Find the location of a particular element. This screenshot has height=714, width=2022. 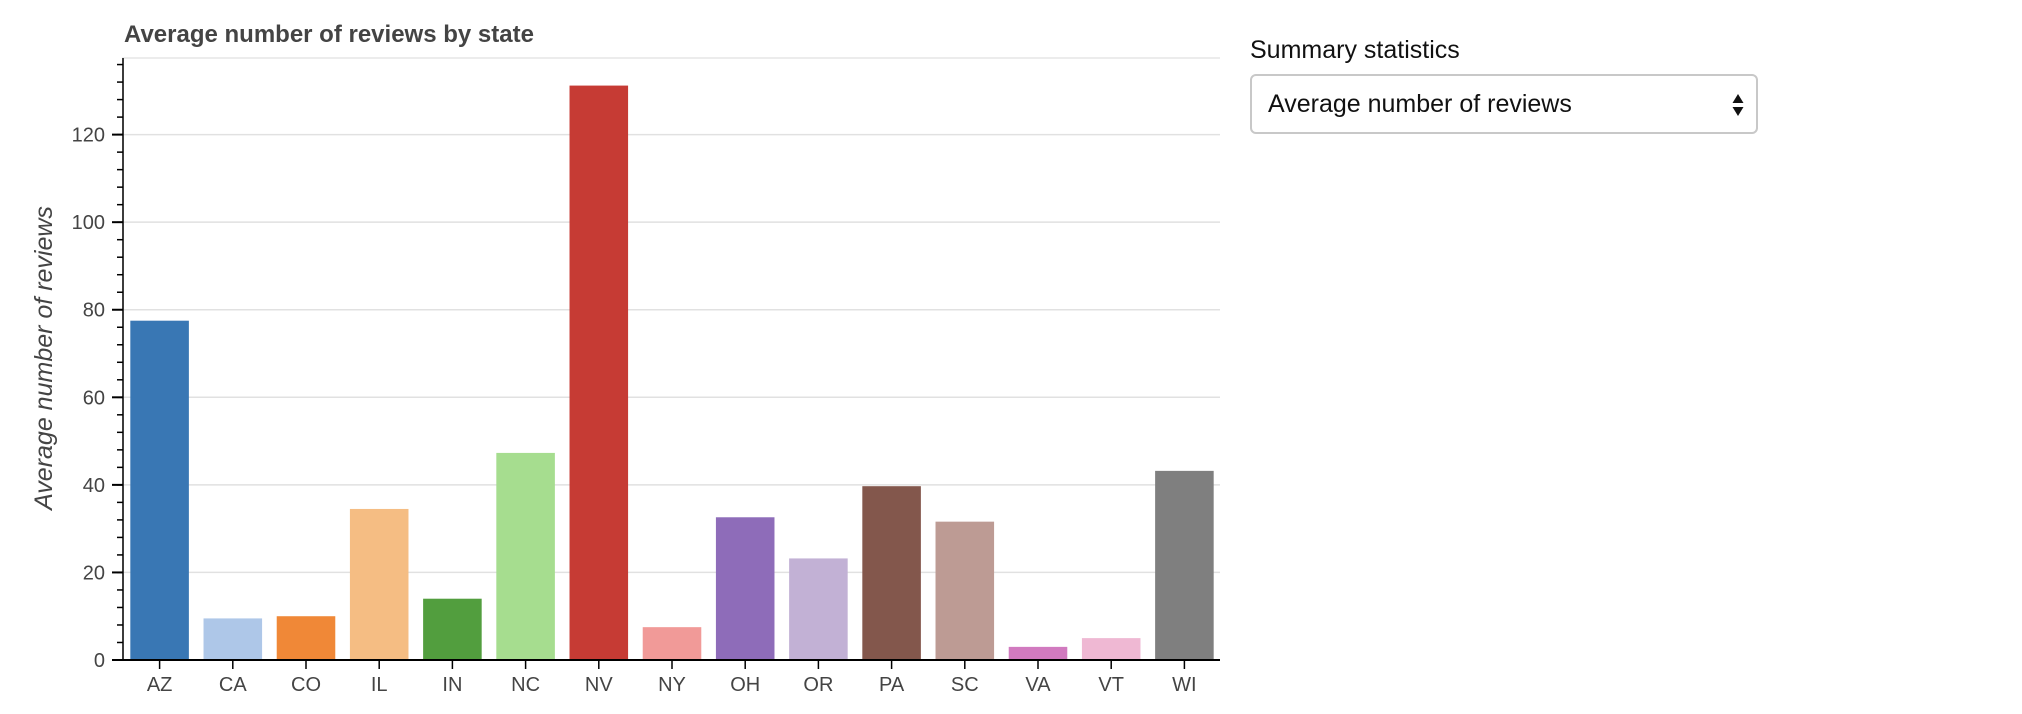

x-tick-label-nc: NC is located at coordinates (525, 685).